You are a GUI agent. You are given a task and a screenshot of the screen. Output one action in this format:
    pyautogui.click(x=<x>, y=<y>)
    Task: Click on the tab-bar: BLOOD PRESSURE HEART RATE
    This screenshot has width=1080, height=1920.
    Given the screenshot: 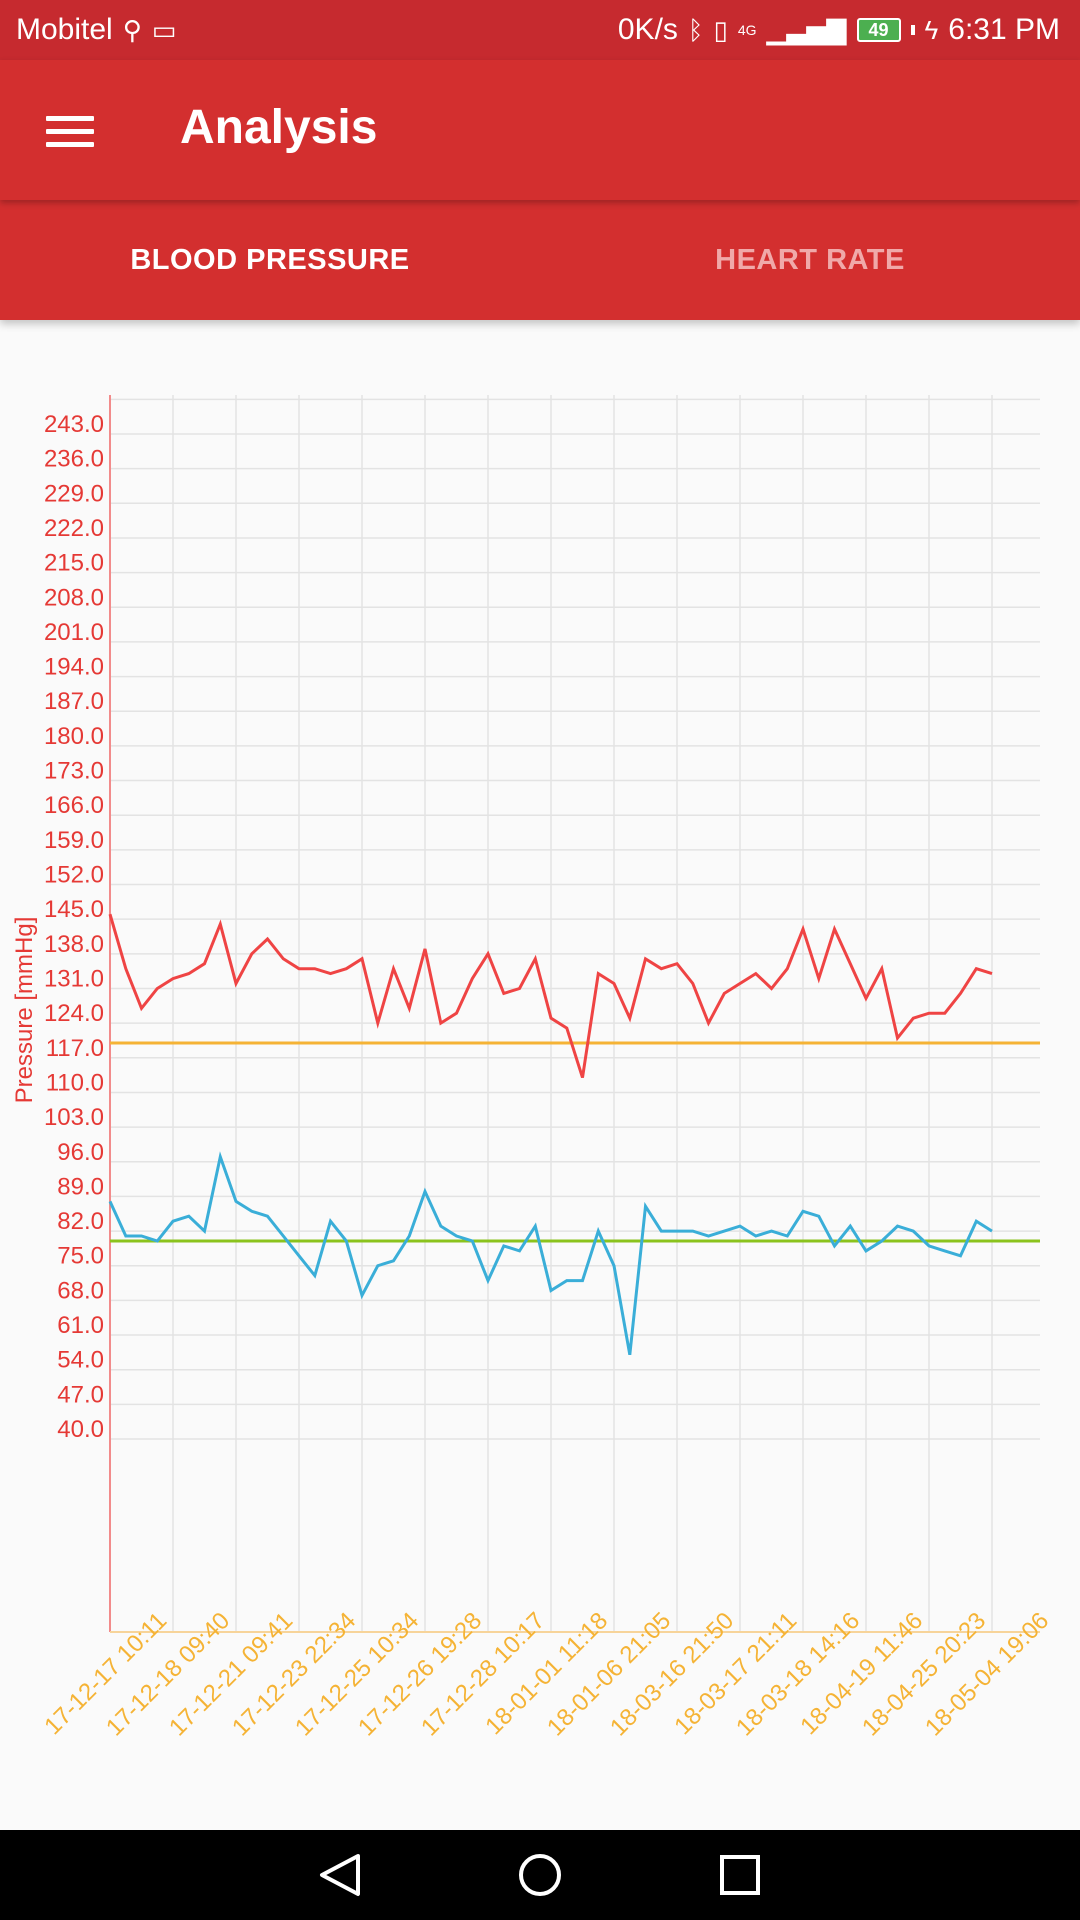 What is the action you would take?
    pyautogui.click(x=540, y=260)
    